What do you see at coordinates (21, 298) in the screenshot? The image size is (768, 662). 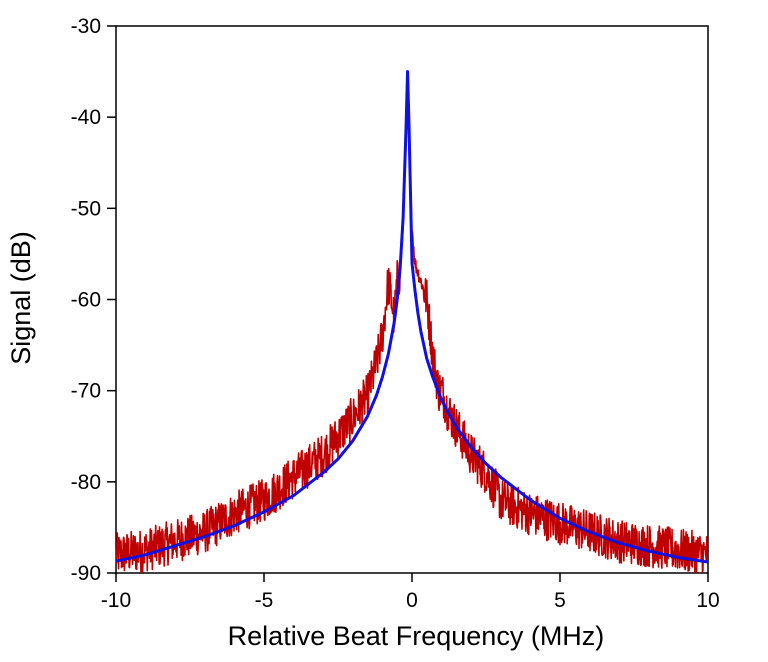 I see `y-axis-label: Signal (dB)` at bounding box center [21, 298].